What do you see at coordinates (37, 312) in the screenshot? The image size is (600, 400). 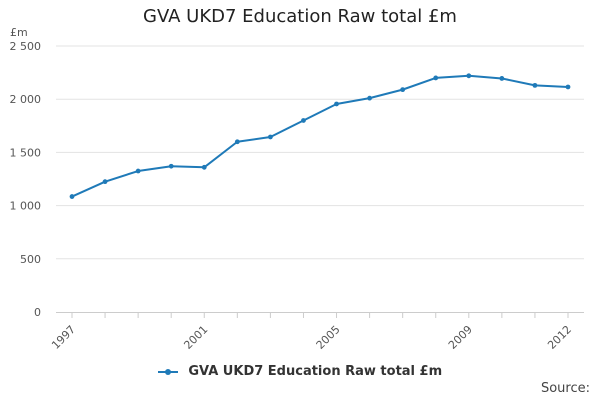 I see `y-tick-label: 0` at bounding box center [37, 312].